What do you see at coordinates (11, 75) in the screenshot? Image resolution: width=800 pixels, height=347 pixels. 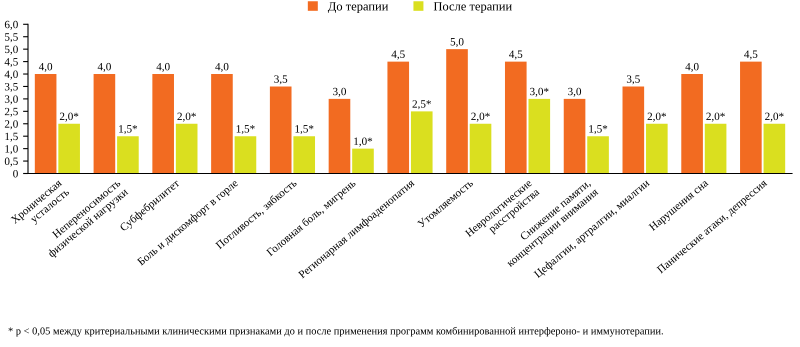 I see `y-tick-label: 4,0` at bounding box center [11, 75].